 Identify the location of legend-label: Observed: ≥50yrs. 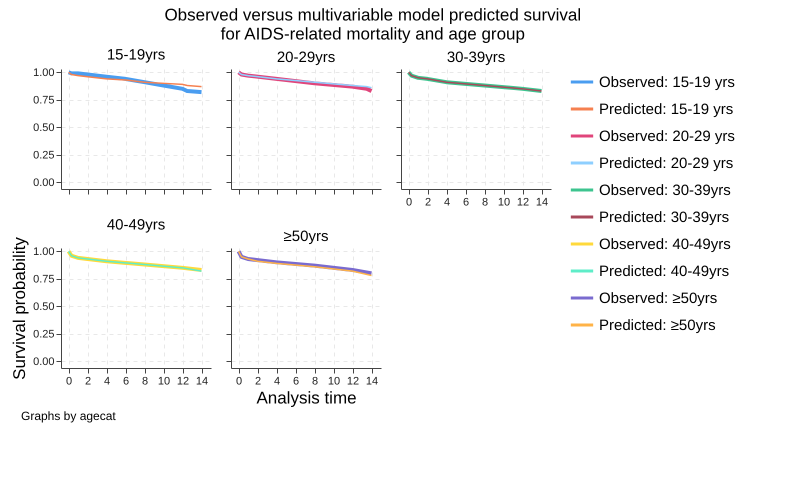
(658, 298).